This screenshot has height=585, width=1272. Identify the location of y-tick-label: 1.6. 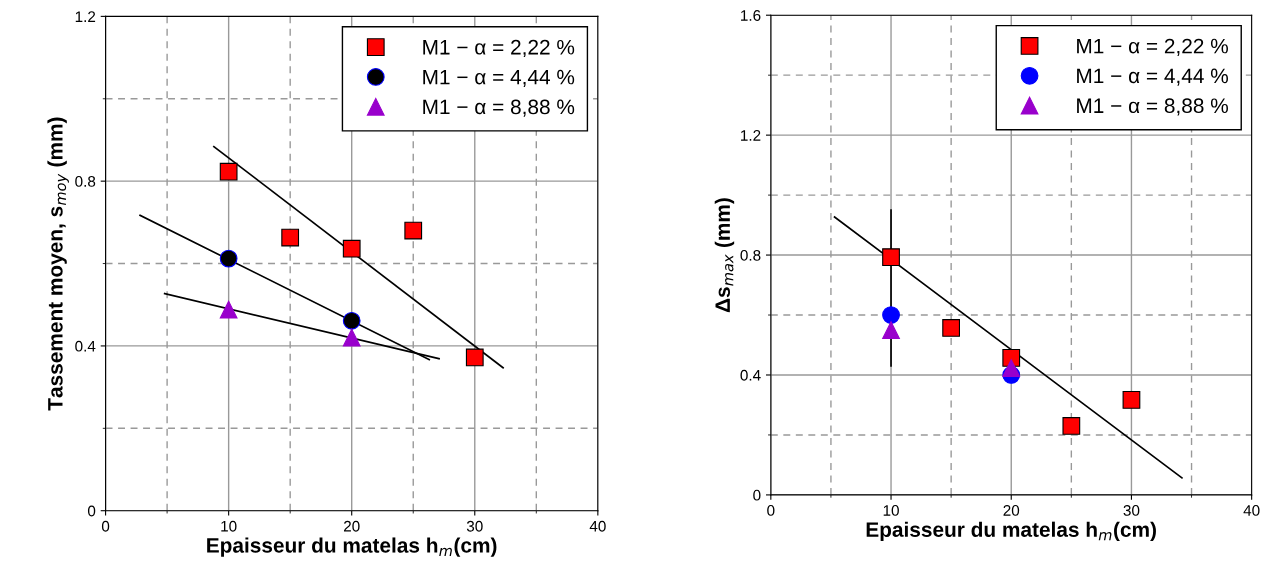
(751, 15).